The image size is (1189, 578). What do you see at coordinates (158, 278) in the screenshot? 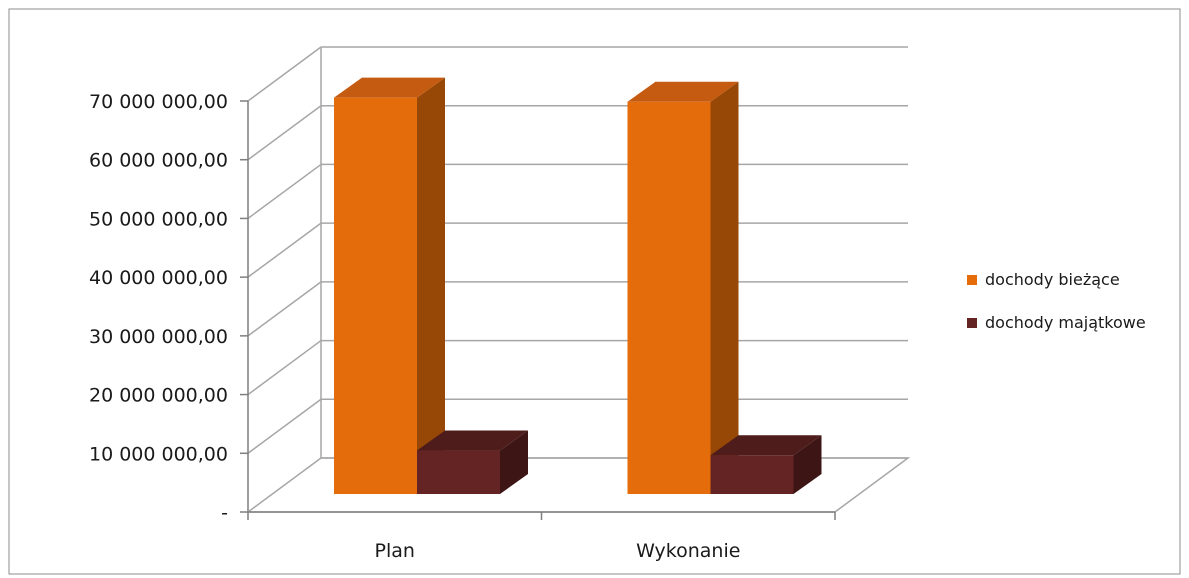
I see `y-tick-label: 40 000 000,00` at bounding box center [158, 278].